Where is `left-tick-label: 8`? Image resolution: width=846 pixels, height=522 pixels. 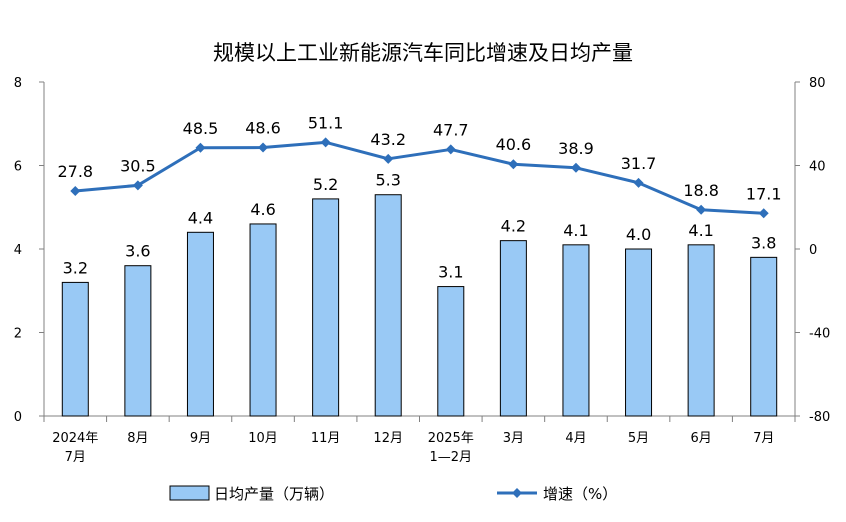 left-tick-label: 8 is located at coordinates (18, 83).